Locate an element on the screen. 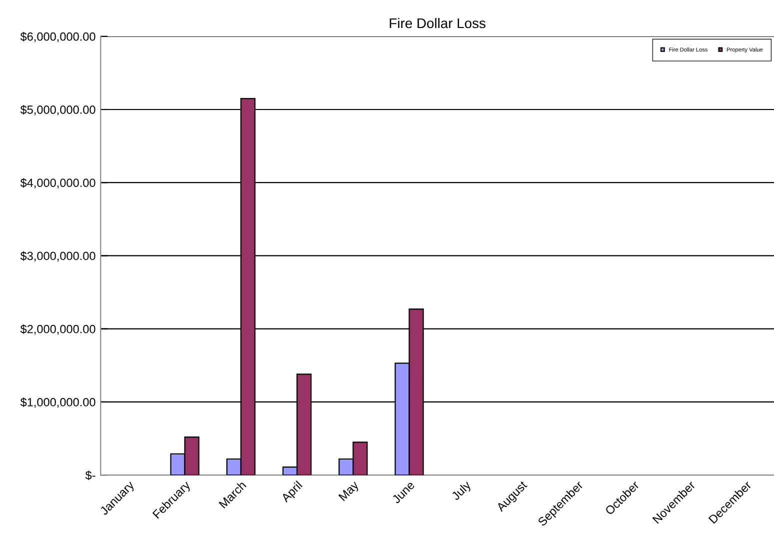 This screenshot has height=535, width=774. chart-title: Fire Dollar Loss is located at coordinates (438, 23).